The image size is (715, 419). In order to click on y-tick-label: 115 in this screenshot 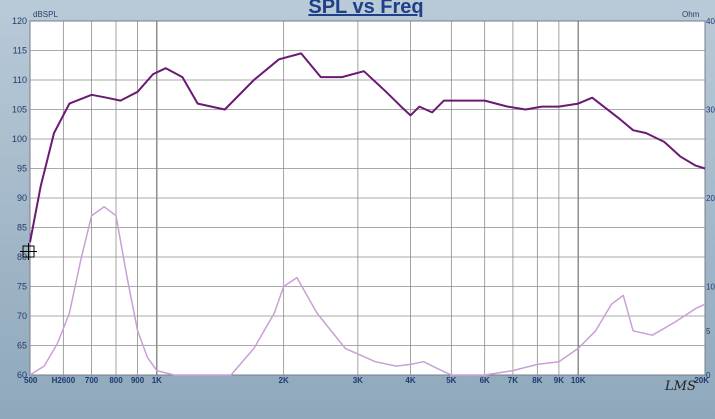, I will do `click(20, 51)`.